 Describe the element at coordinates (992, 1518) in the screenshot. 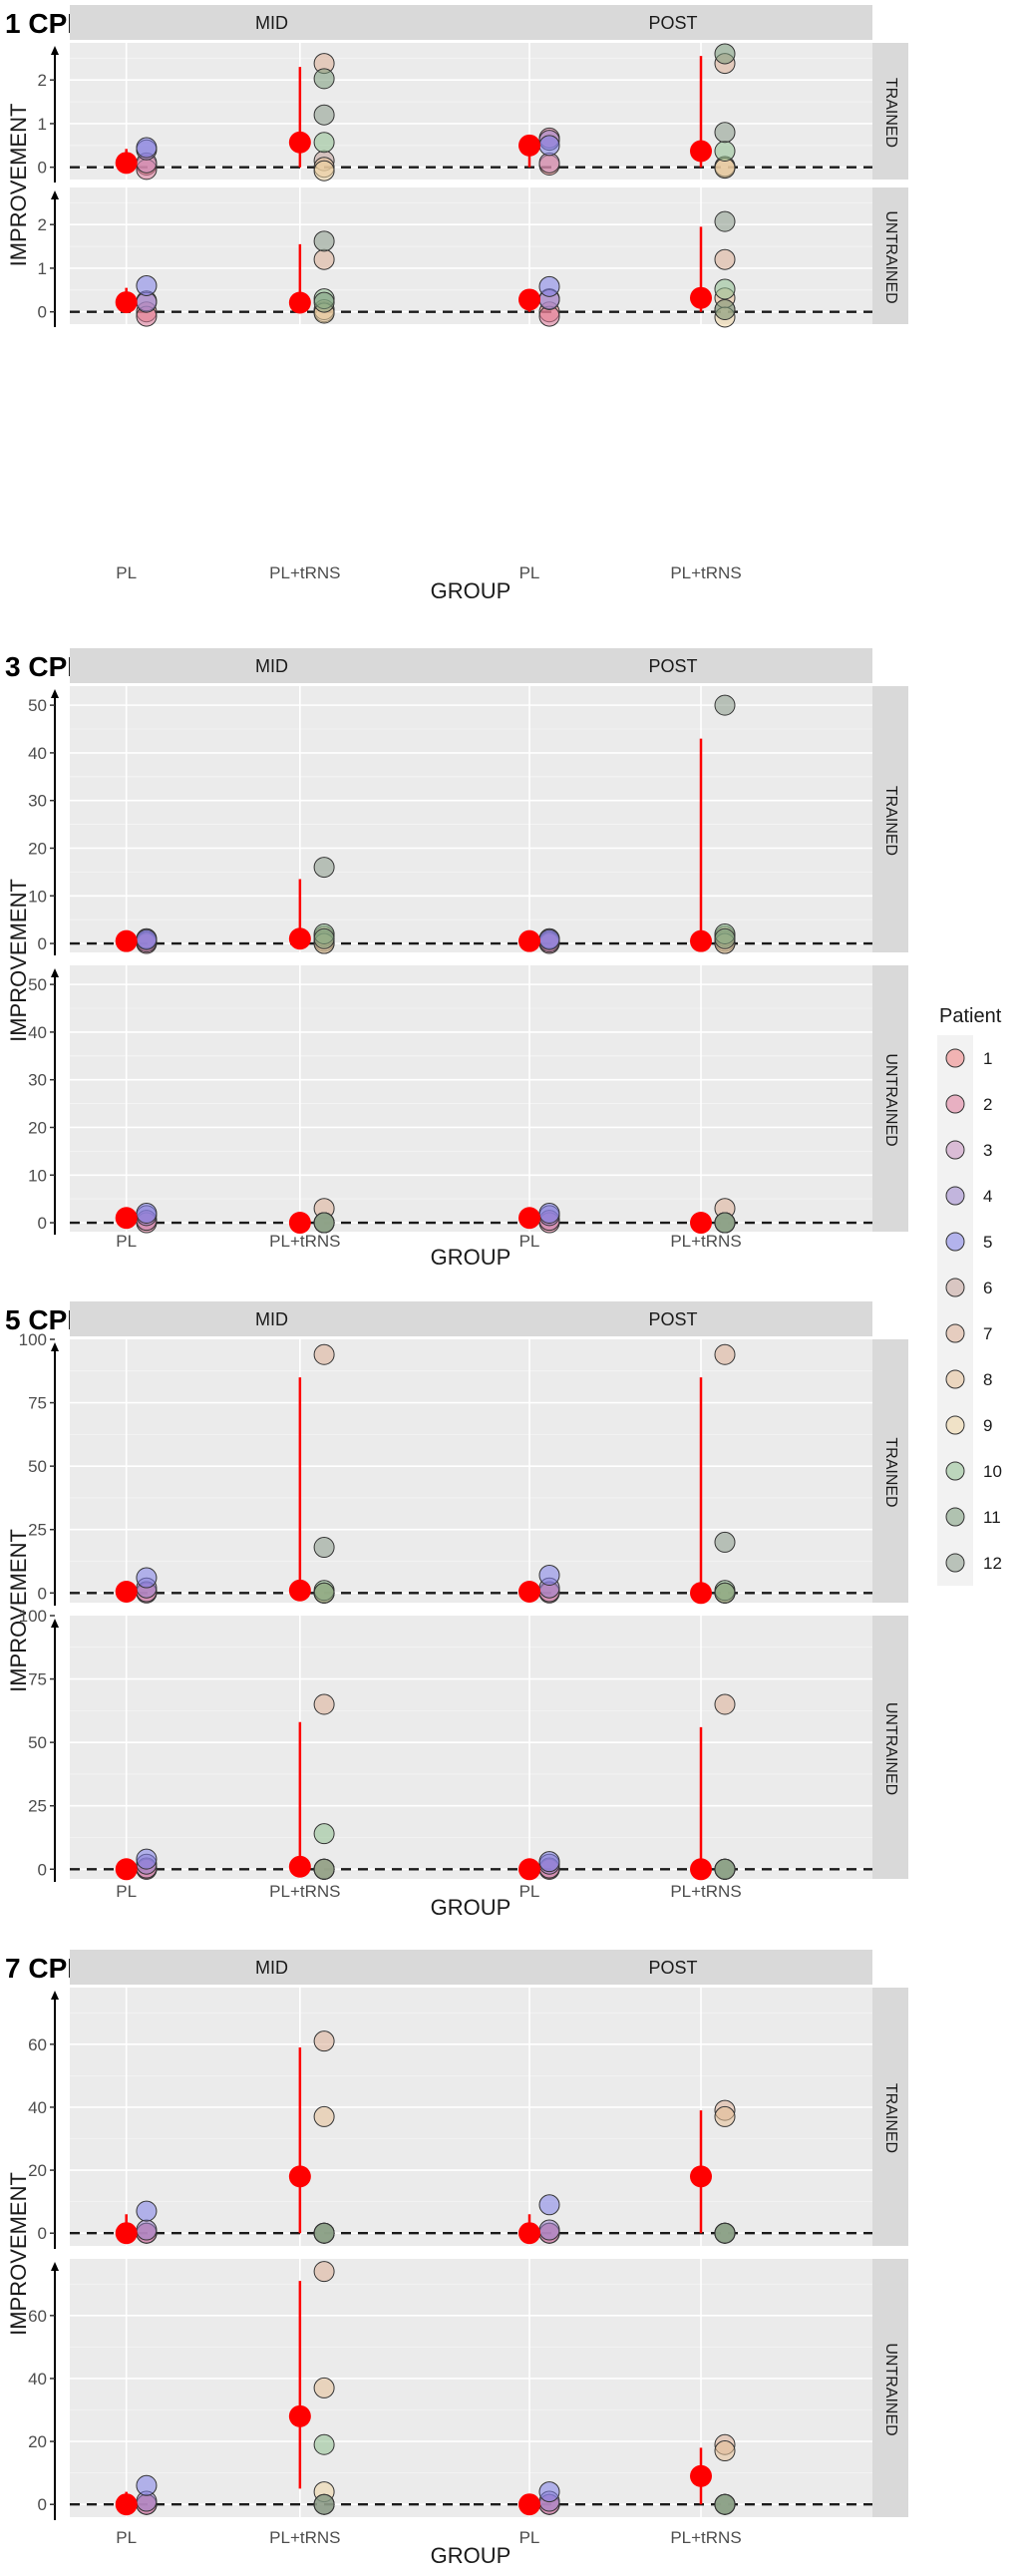

I see `legend-label: 11` at that location.